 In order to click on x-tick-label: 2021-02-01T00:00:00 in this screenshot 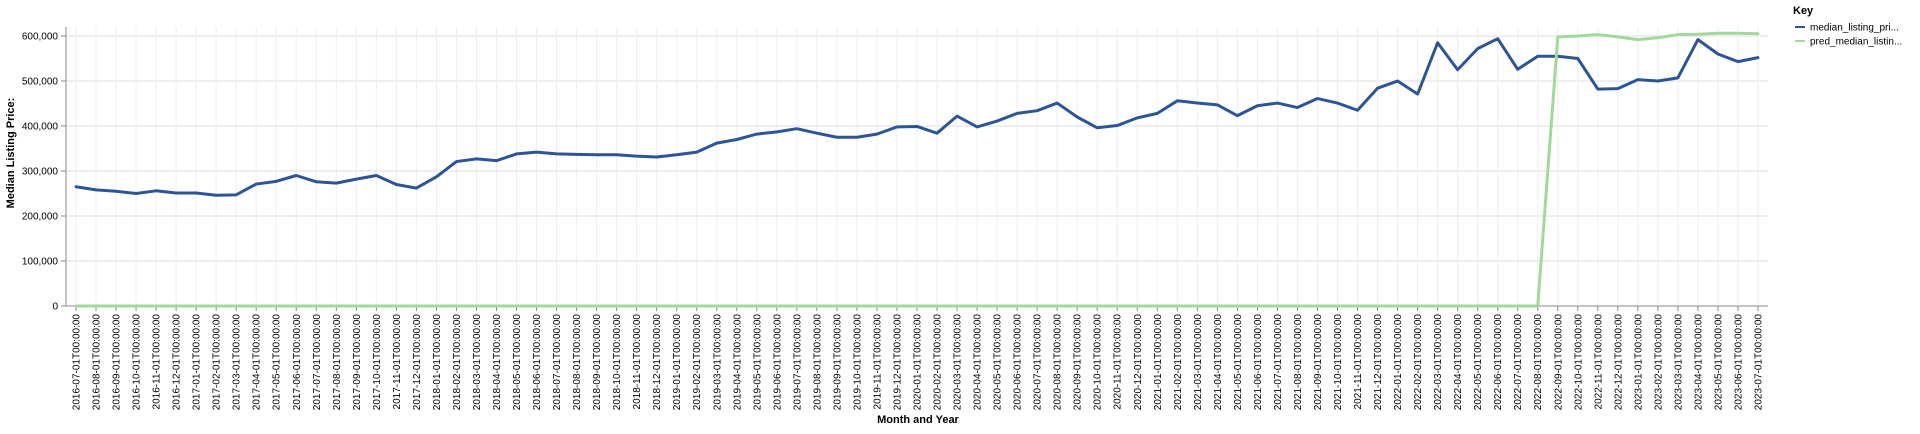, I will do `click(1178, 362)`.